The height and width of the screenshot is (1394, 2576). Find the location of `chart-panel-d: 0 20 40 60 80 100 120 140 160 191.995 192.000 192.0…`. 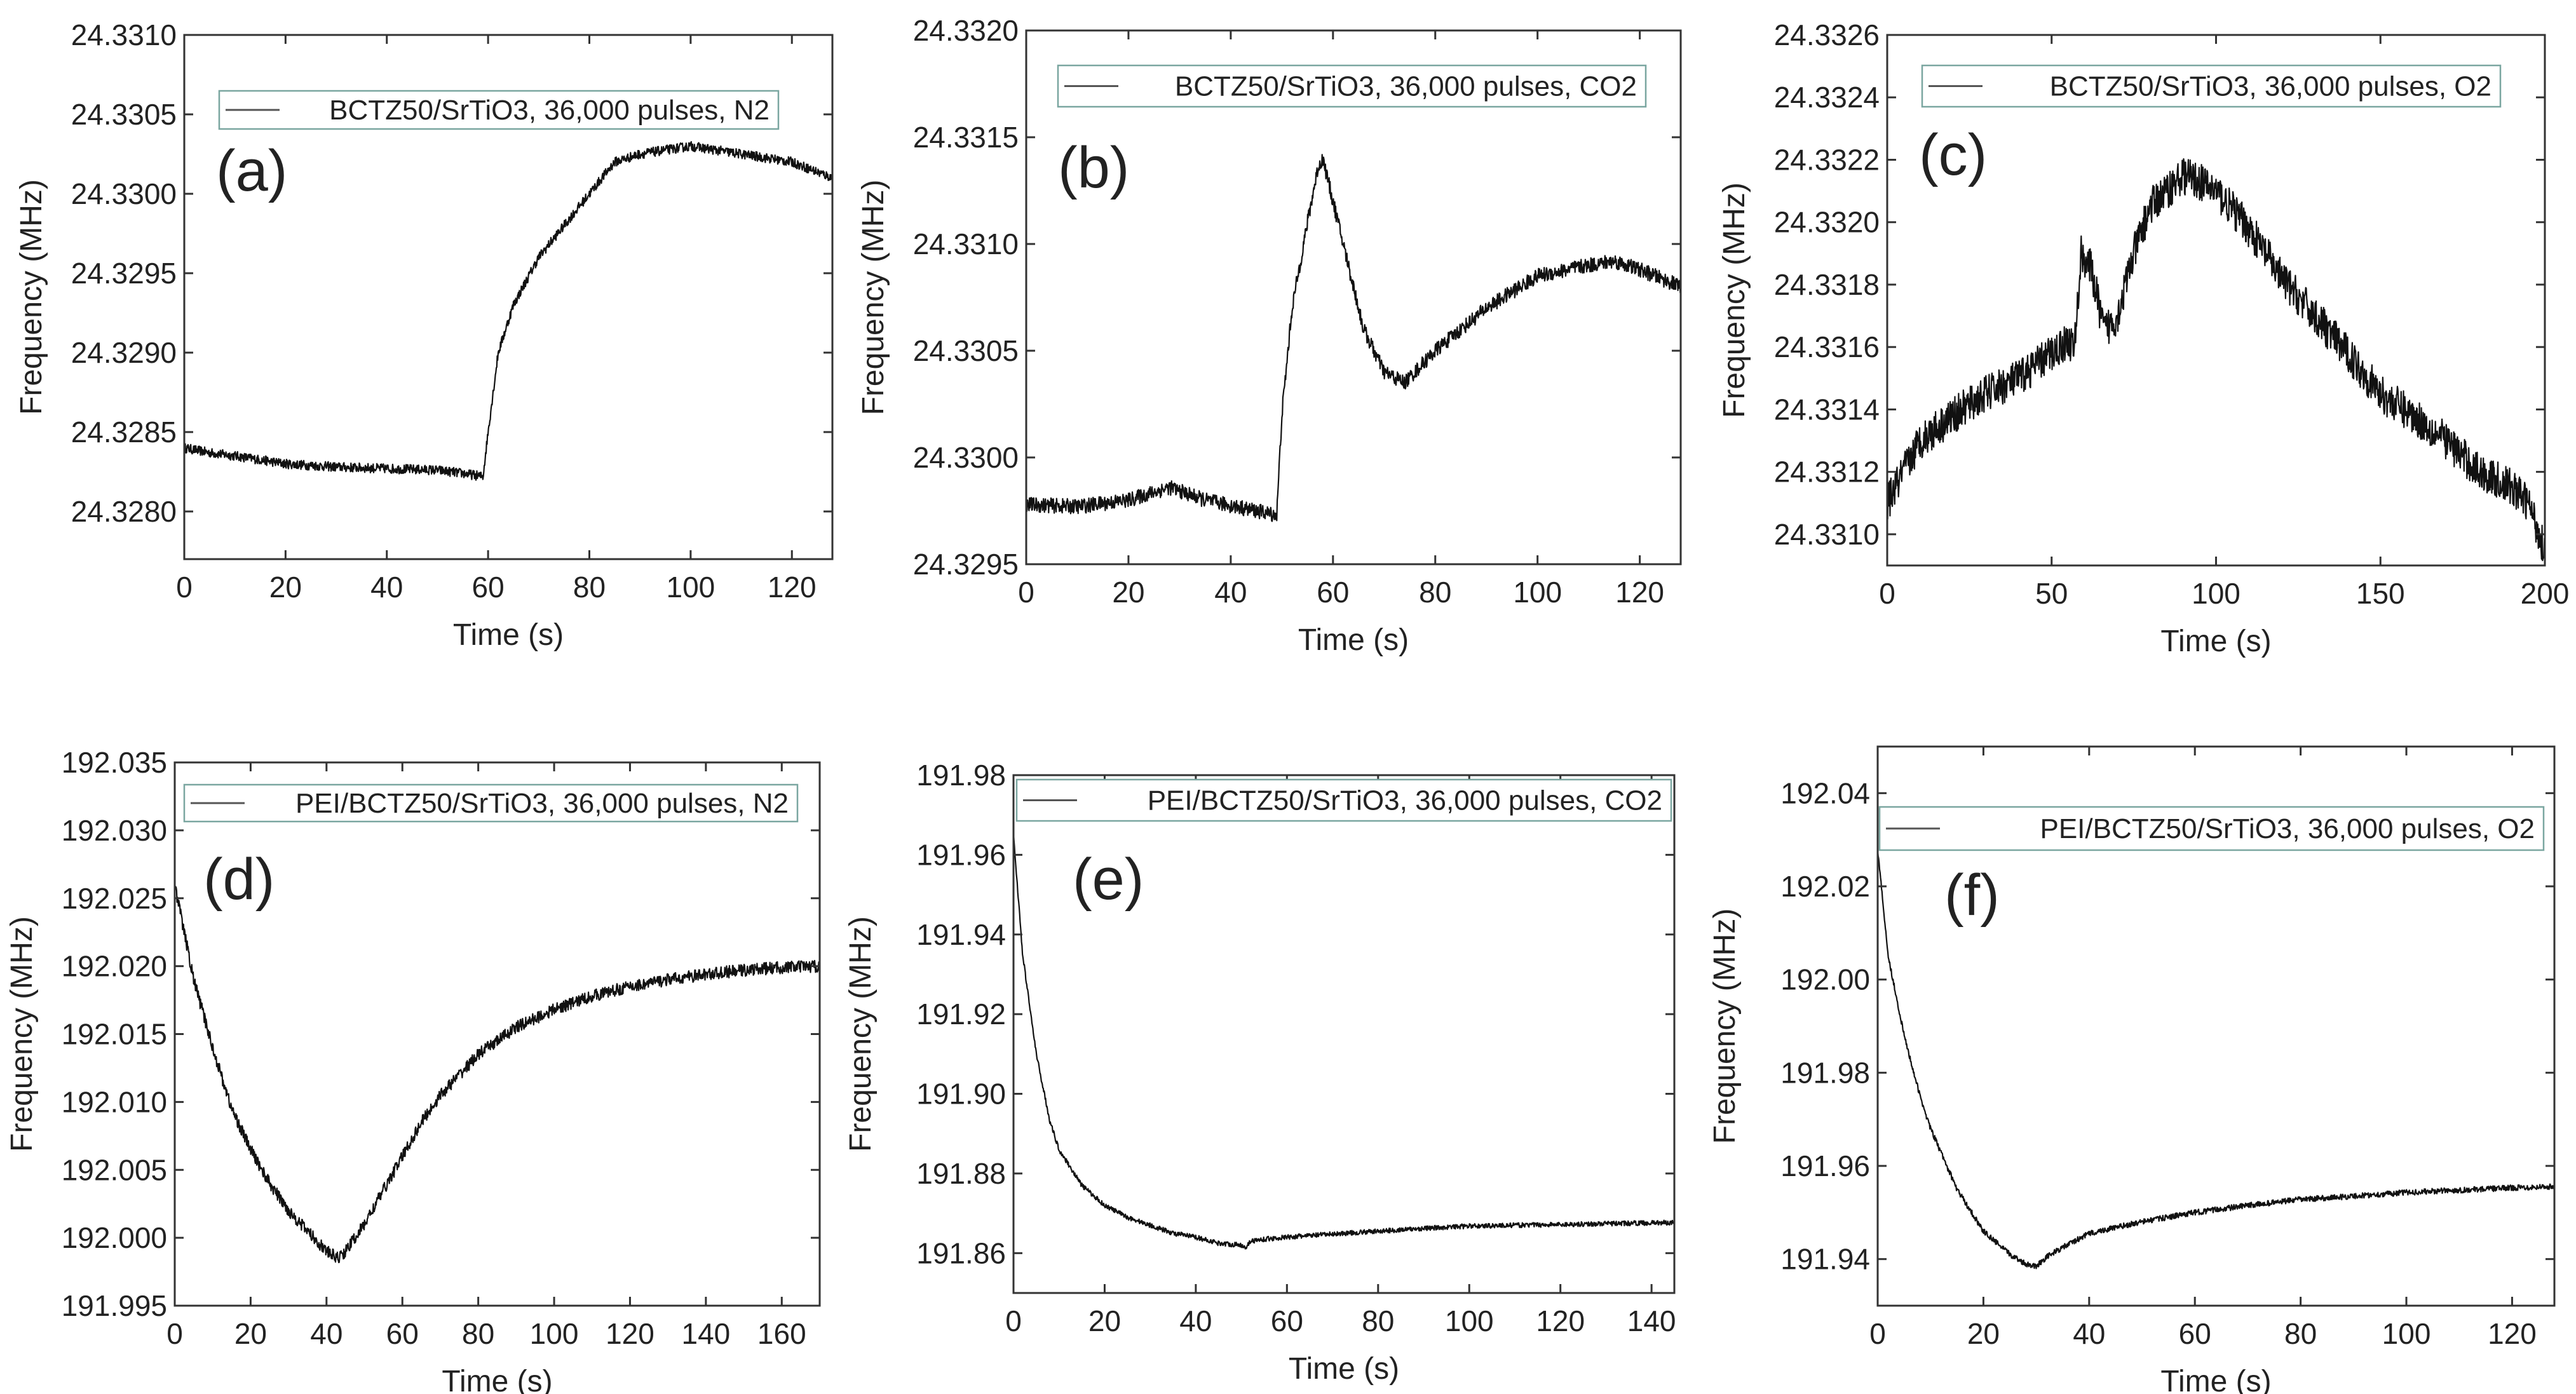

chart-panel-d: 0 20 40 60 80 100 120 140 160 191.995 192.000 192.0… is located at coordinates (413, 1070).